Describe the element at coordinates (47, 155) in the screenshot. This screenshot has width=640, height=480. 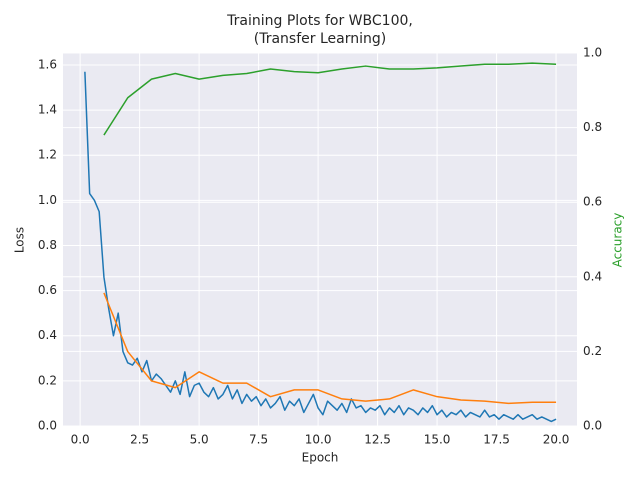
I see `y-tick-label: 1.2` at that location.